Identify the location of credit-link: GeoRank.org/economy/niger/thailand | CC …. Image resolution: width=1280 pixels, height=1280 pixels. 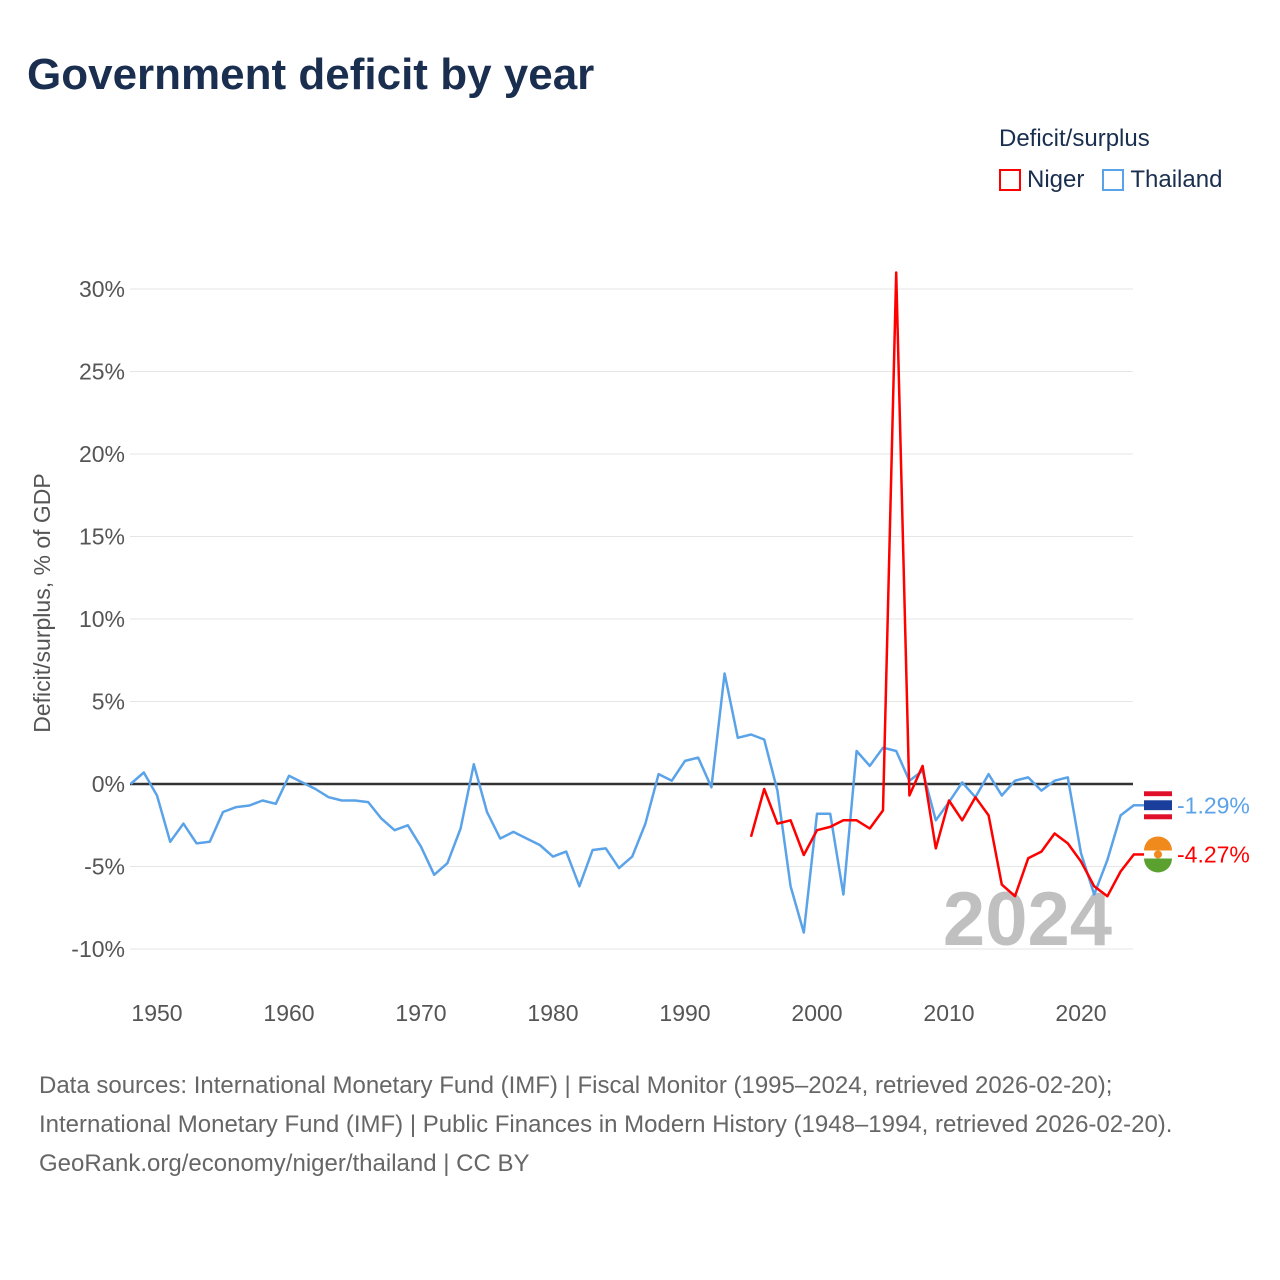
(284, 1163).